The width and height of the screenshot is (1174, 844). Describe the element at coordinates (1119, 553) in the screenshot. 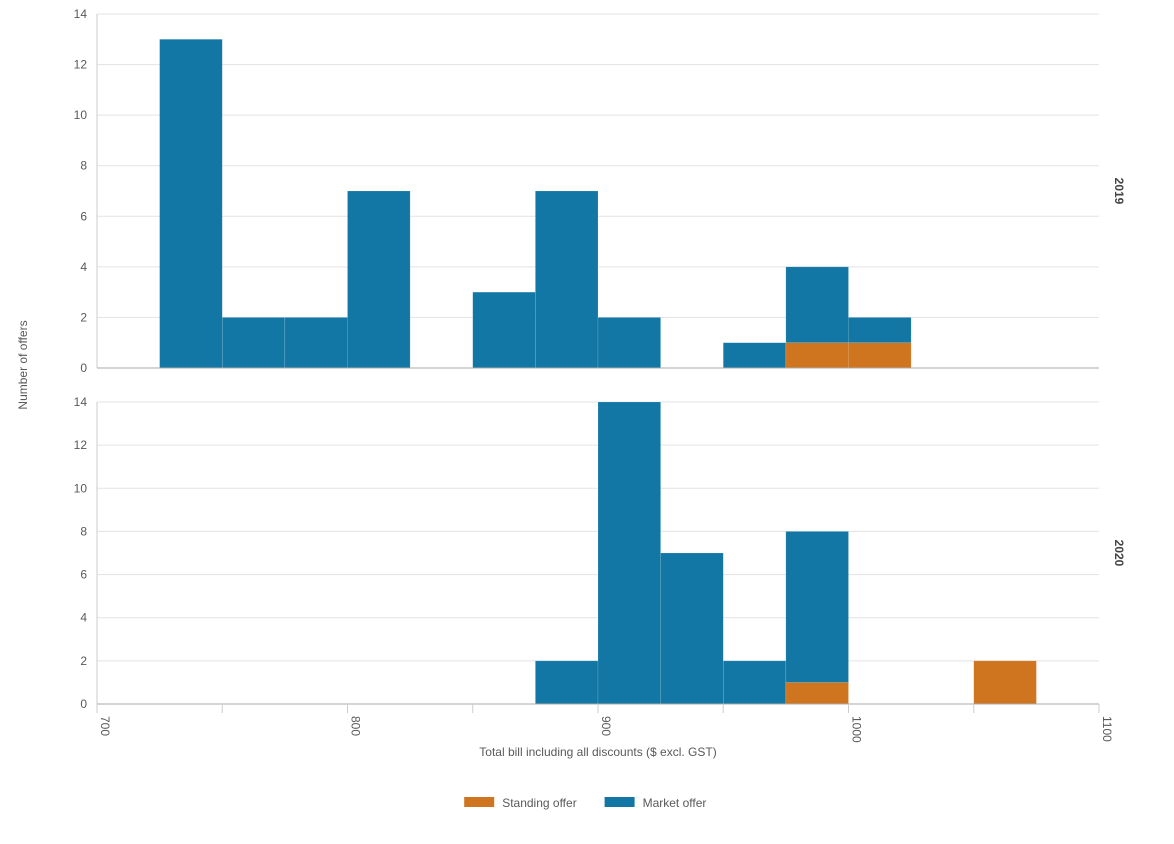

I see `facet-label: 2020` at that location.